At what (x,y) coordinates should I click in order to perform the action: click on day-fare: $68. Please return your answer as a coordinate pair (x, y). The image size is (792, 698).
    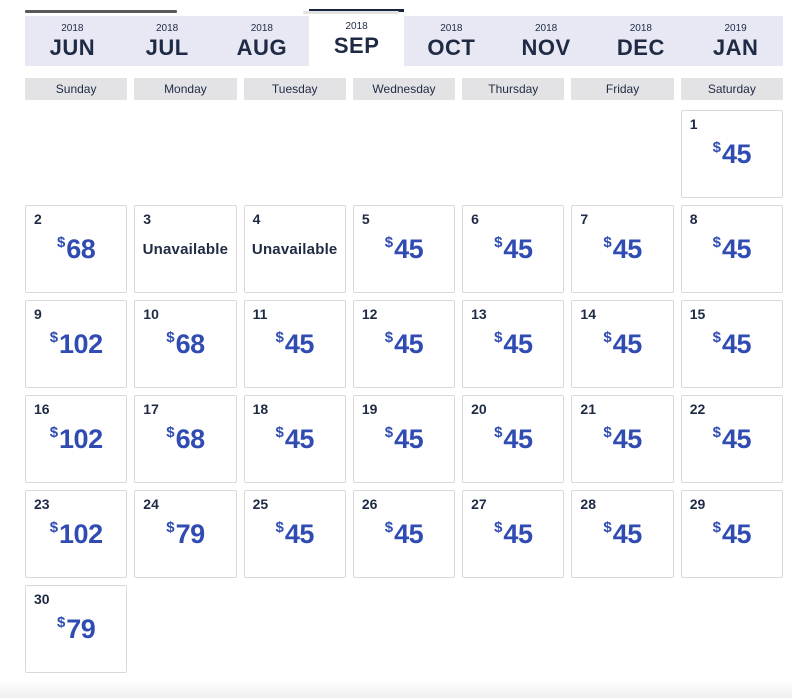
    Looking at the image, I should click on (185, 439).